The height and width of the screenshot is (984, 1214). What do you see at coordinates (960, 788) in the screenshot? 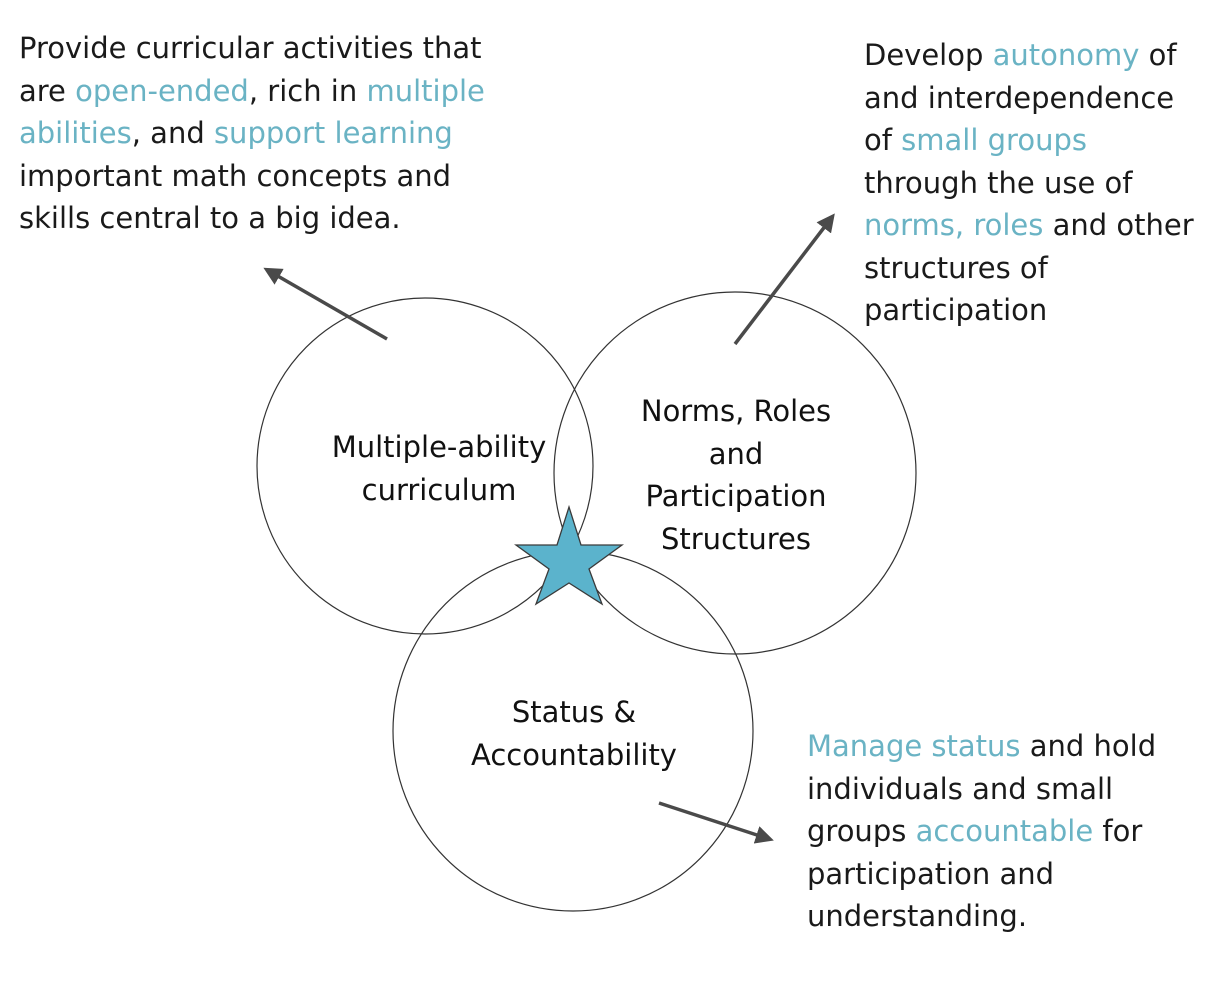
I see `text-segment: individuals and small` at bounding box center [960, 788].